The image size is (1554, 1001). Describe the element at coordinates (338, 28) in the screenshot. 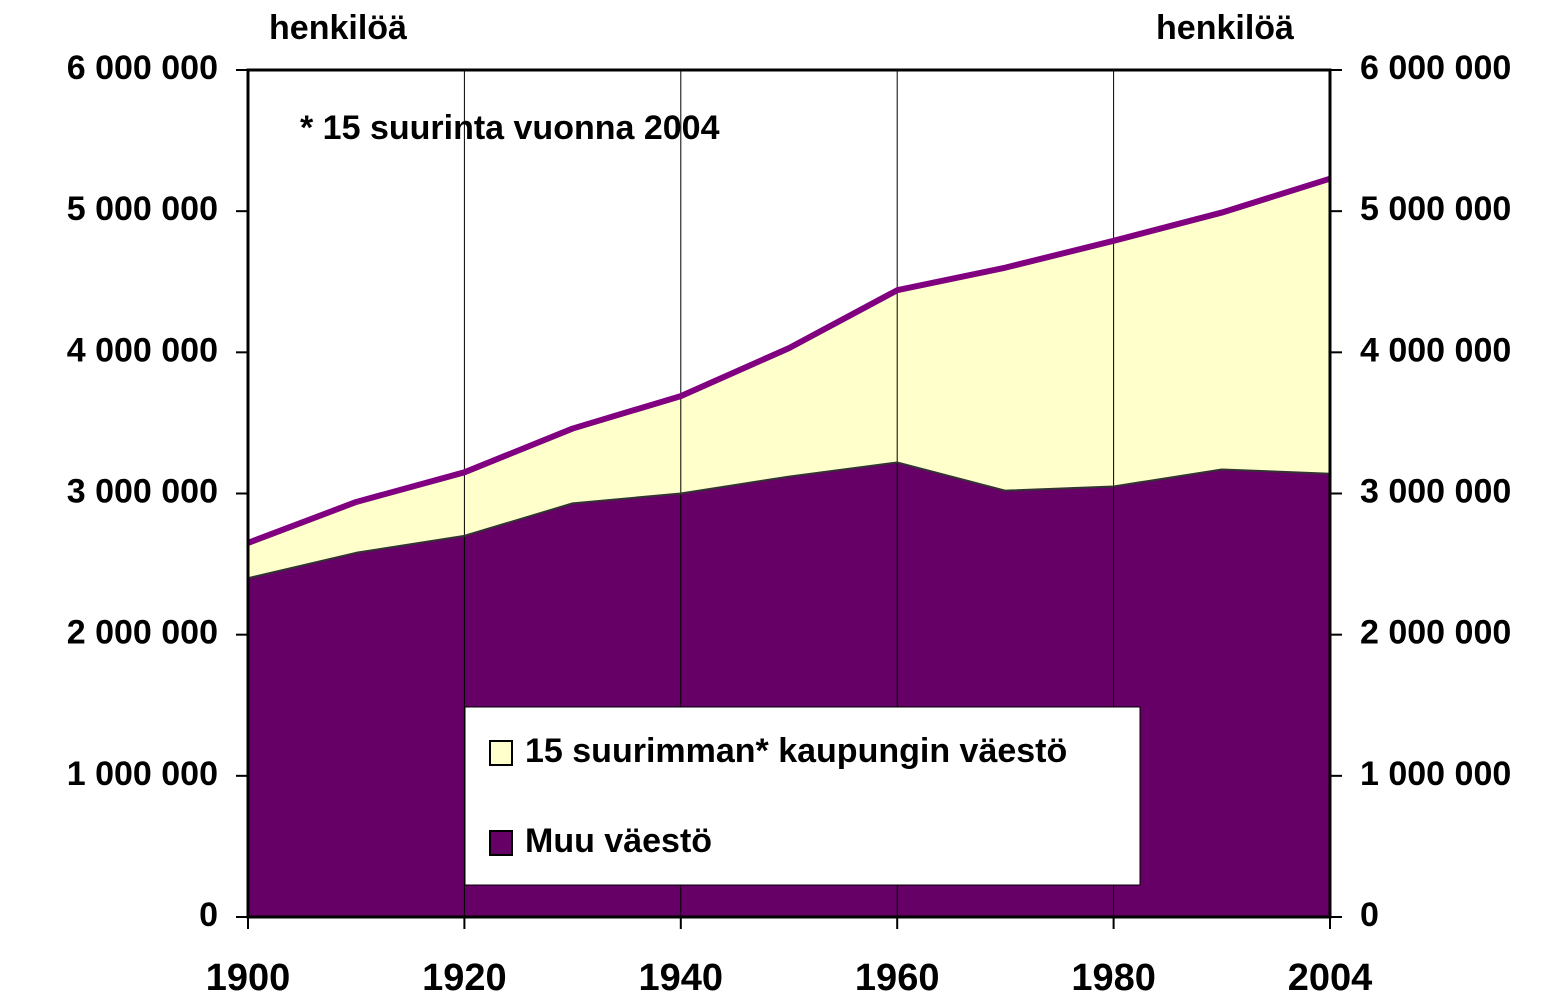

I see `y-axis-label: henkilöä` at that location.